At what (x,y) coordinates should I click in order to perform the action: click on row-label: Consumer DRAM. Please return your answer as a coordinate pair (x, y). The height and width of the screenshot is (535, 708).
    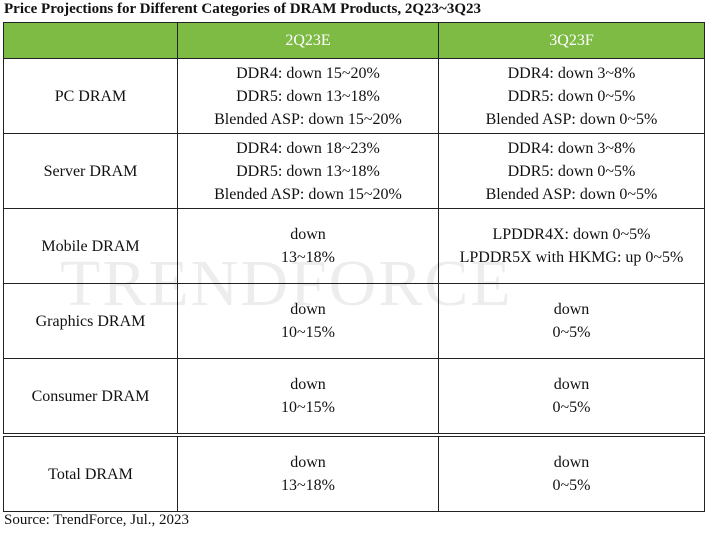
    Looking at the image, I should click on (90, 397).